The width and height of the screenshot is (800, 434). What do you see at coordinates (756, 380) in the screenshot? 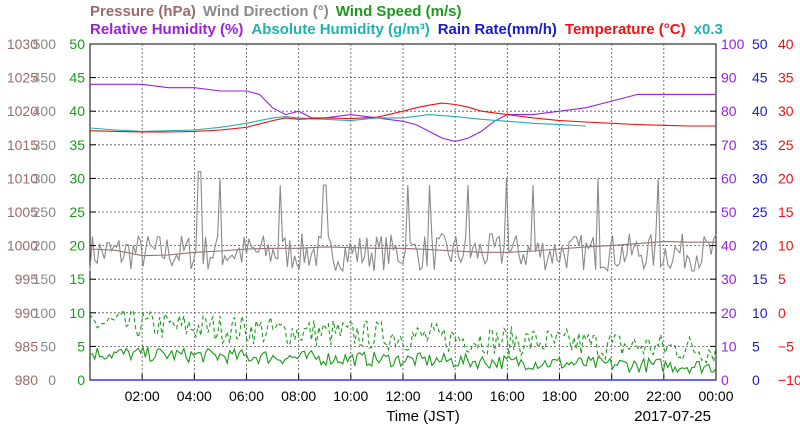
I see `axis-tick-rain-rate: 0` at bounding box center [756, 380].